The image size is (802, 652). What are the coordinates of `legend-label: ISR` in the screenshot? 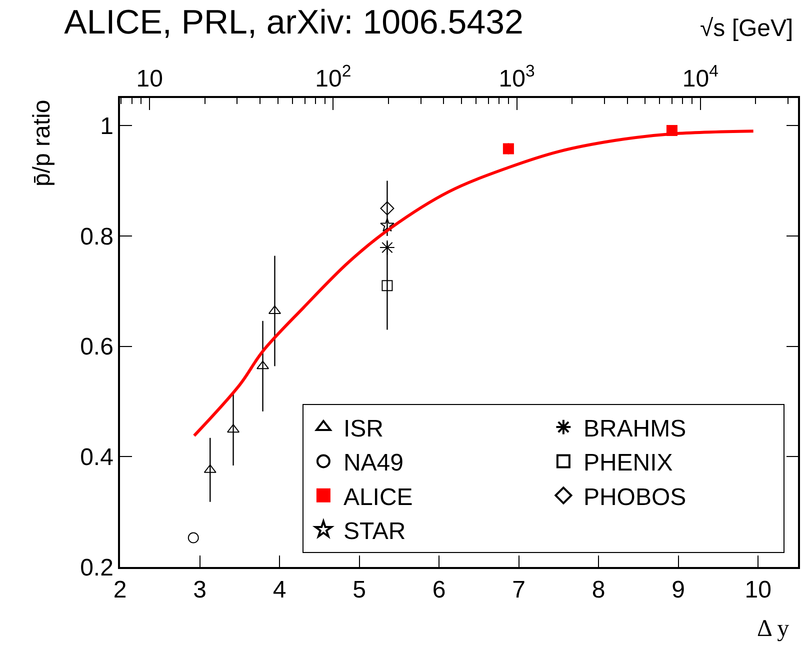 It's located at (363, 428).